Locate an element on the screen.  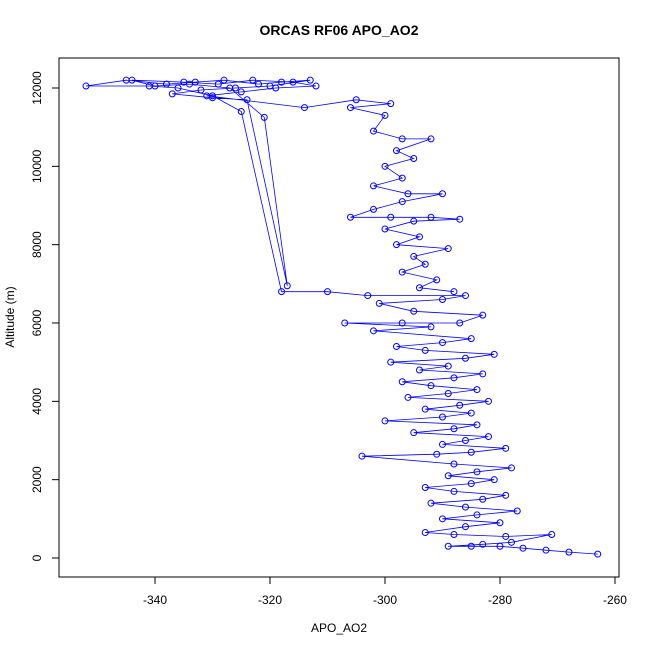
x-tick-label: -300 is located at coordinates (385, 600).